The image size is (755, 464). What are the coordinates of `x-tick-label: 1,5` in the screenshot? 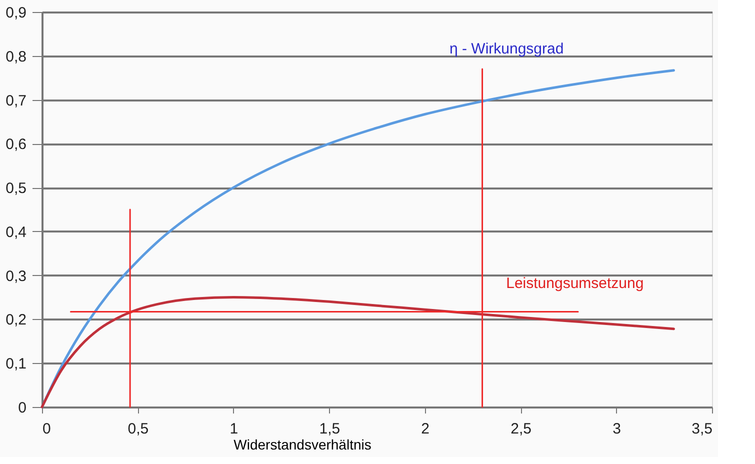 It's located at (329, 429).